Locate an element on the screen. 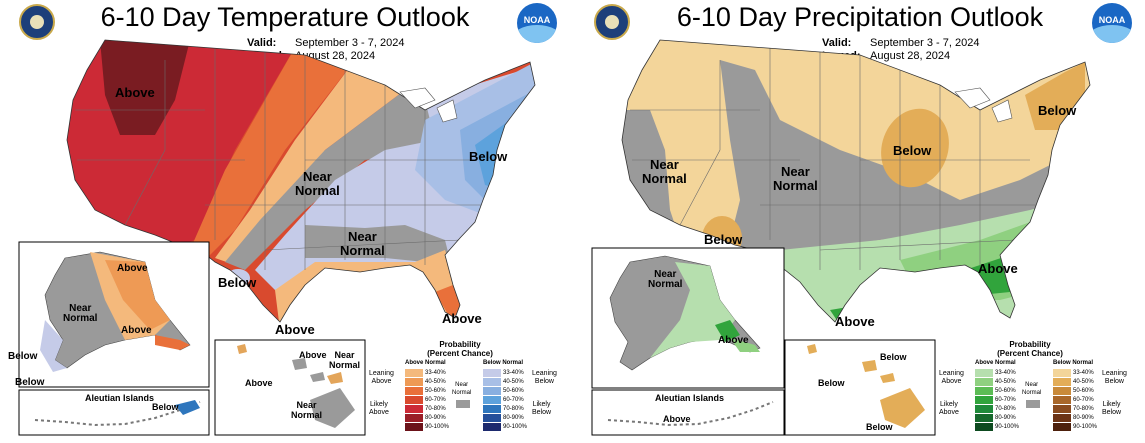 This screenshot has width=1145, height=443. near-normal-region is located at coordinates (350, 180).